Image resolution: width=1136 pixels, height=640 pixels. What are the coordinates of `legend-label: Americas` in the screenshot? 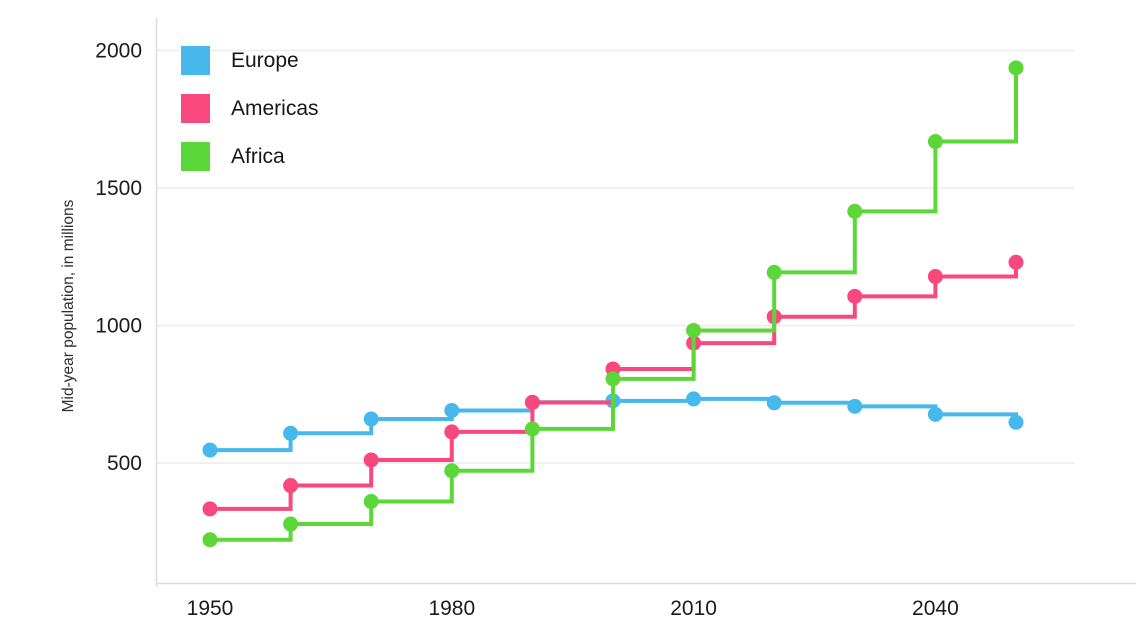 It's located at (275, 108).